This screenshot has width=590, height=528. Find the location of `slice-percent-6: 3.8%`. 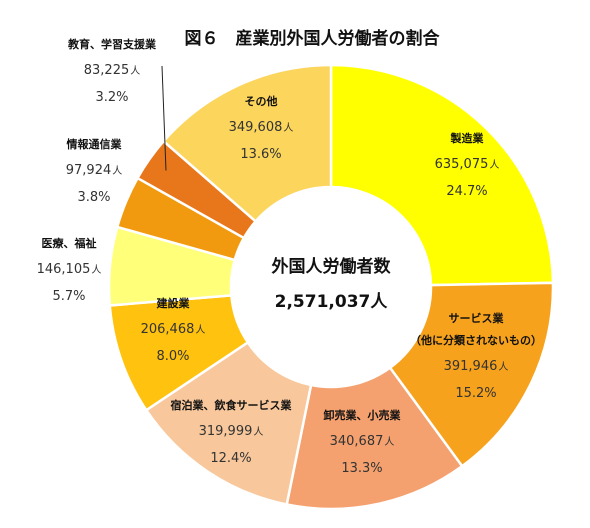

slice-percent-6: 3.8% is located at coordinates (93, 197).